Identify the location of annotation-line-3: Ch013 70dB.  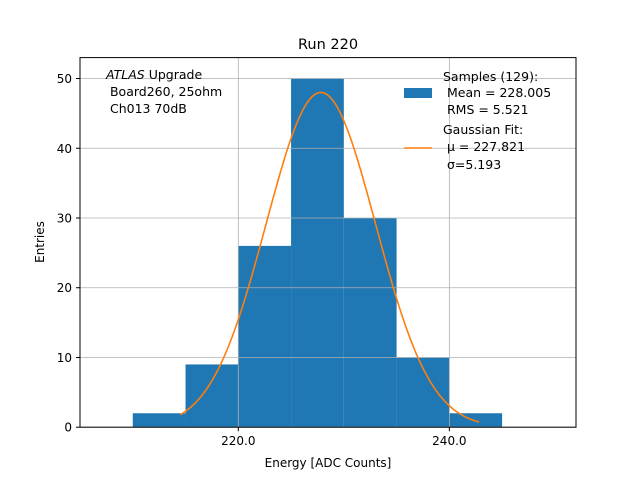
(146, 108).